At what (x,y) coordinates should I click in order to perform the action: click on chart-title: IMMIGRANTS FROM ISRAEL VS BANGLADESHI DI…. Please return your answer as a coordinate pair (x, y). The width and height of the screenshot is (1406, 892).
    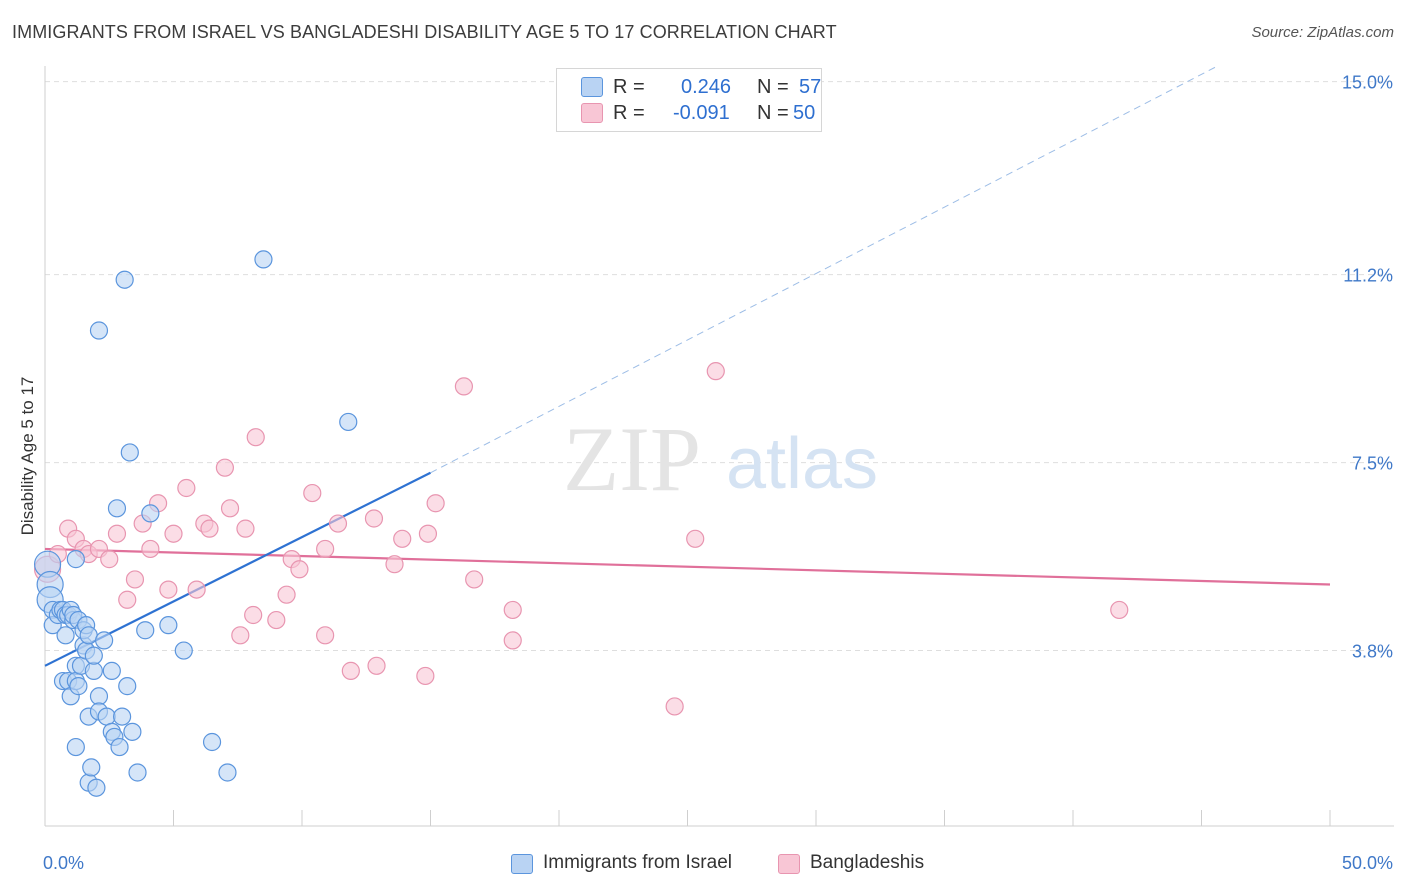
    Looking at the image, I should click on (424, 32).